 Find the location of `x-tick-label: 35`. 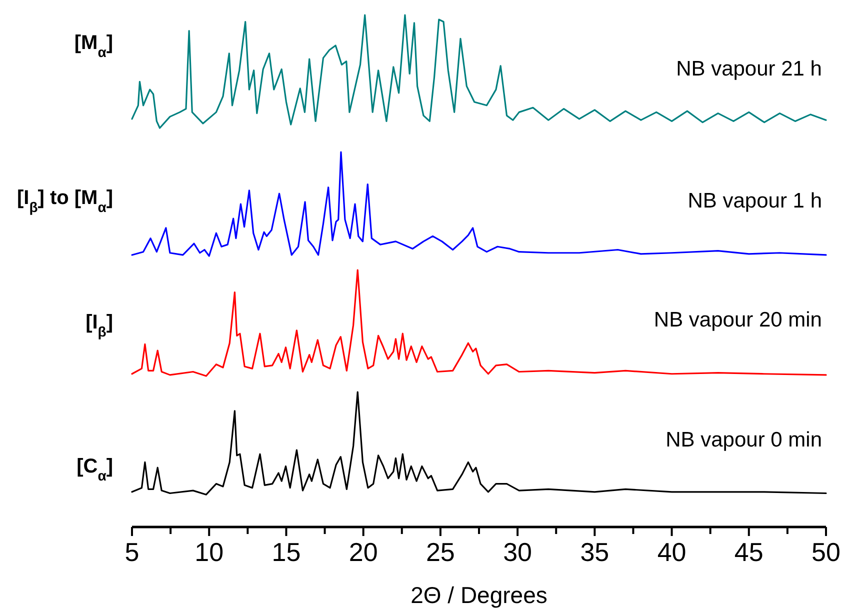

x-tick-label: 35 is located at coordinates (595, 552).